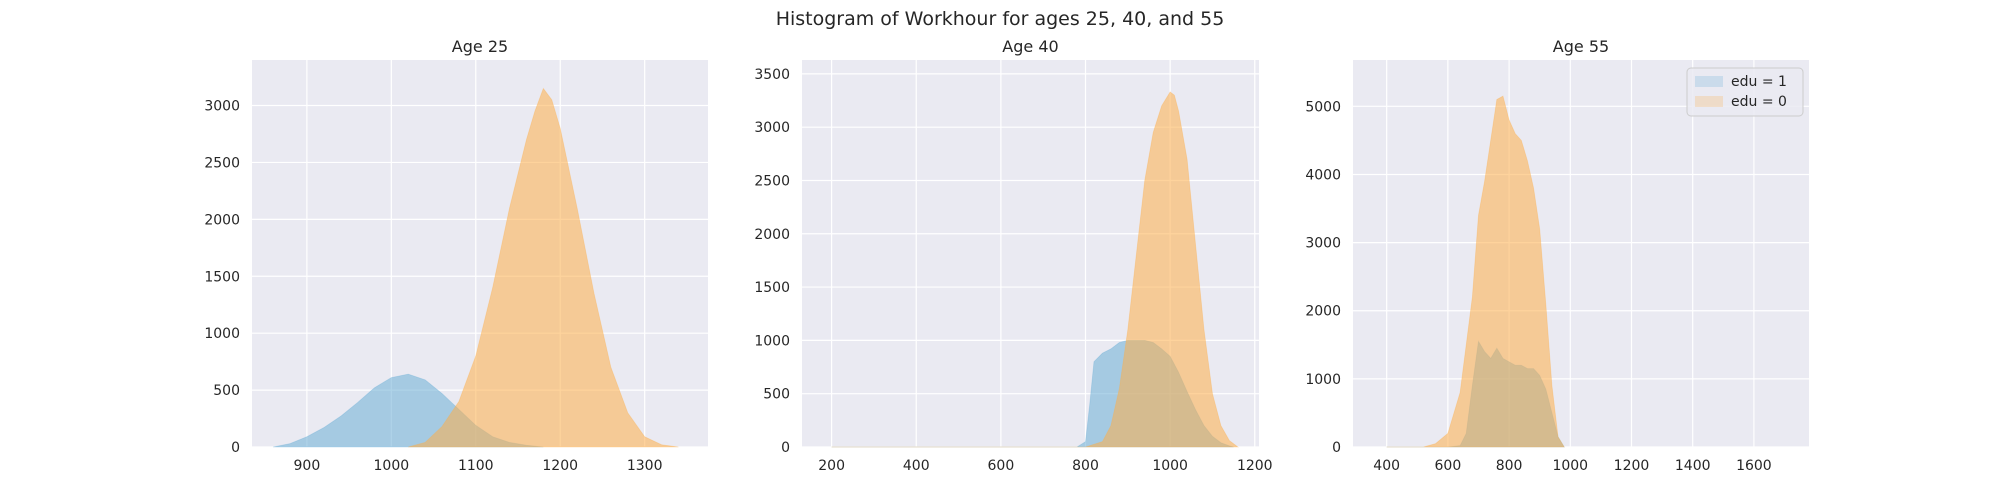 The image size is (2000, 500). I want to click on legend-box, so click(1745, 92).